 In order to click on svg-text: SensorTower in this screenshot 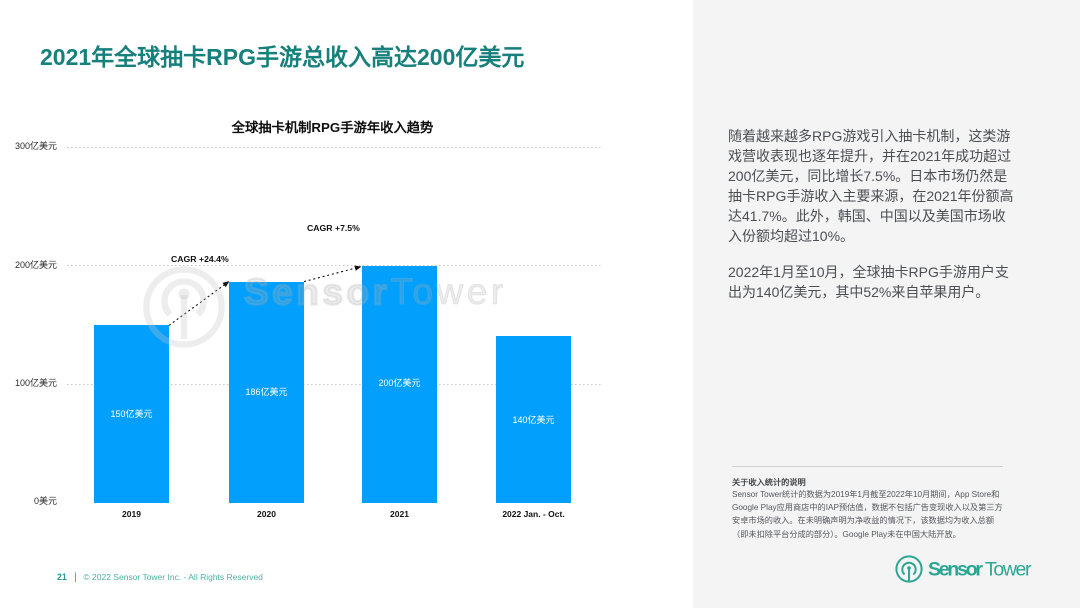, I will do `click(375, 291)`.